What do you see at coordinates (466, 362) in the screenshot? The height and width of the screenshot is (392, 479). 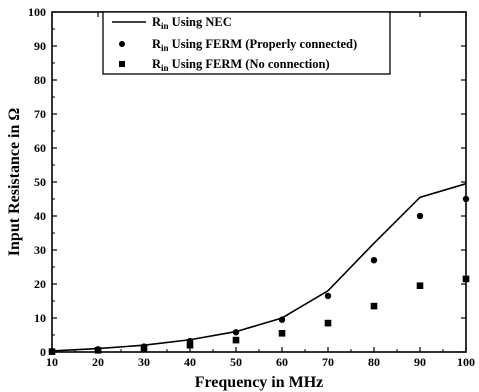 I see `x-tick-label: 100` at bounding box center [466, 362].